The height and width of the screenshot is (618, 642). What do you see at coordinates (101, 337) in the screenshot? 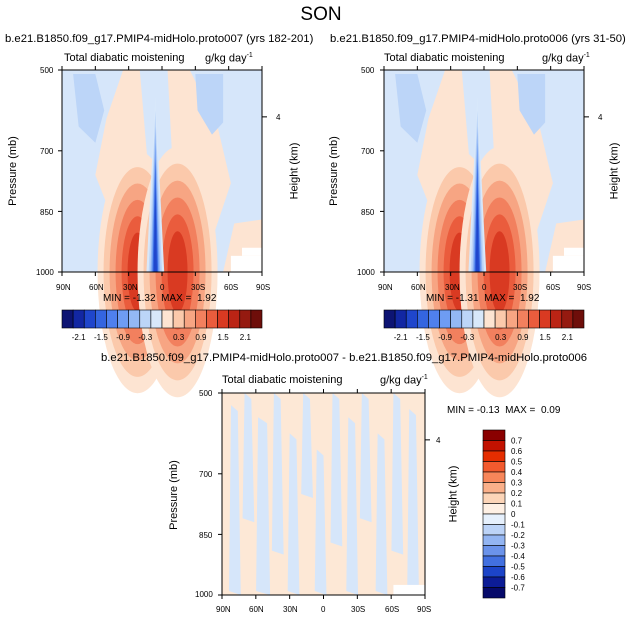
I see `colorbar-label-1: -1.5` at bounding box center [101, 337].